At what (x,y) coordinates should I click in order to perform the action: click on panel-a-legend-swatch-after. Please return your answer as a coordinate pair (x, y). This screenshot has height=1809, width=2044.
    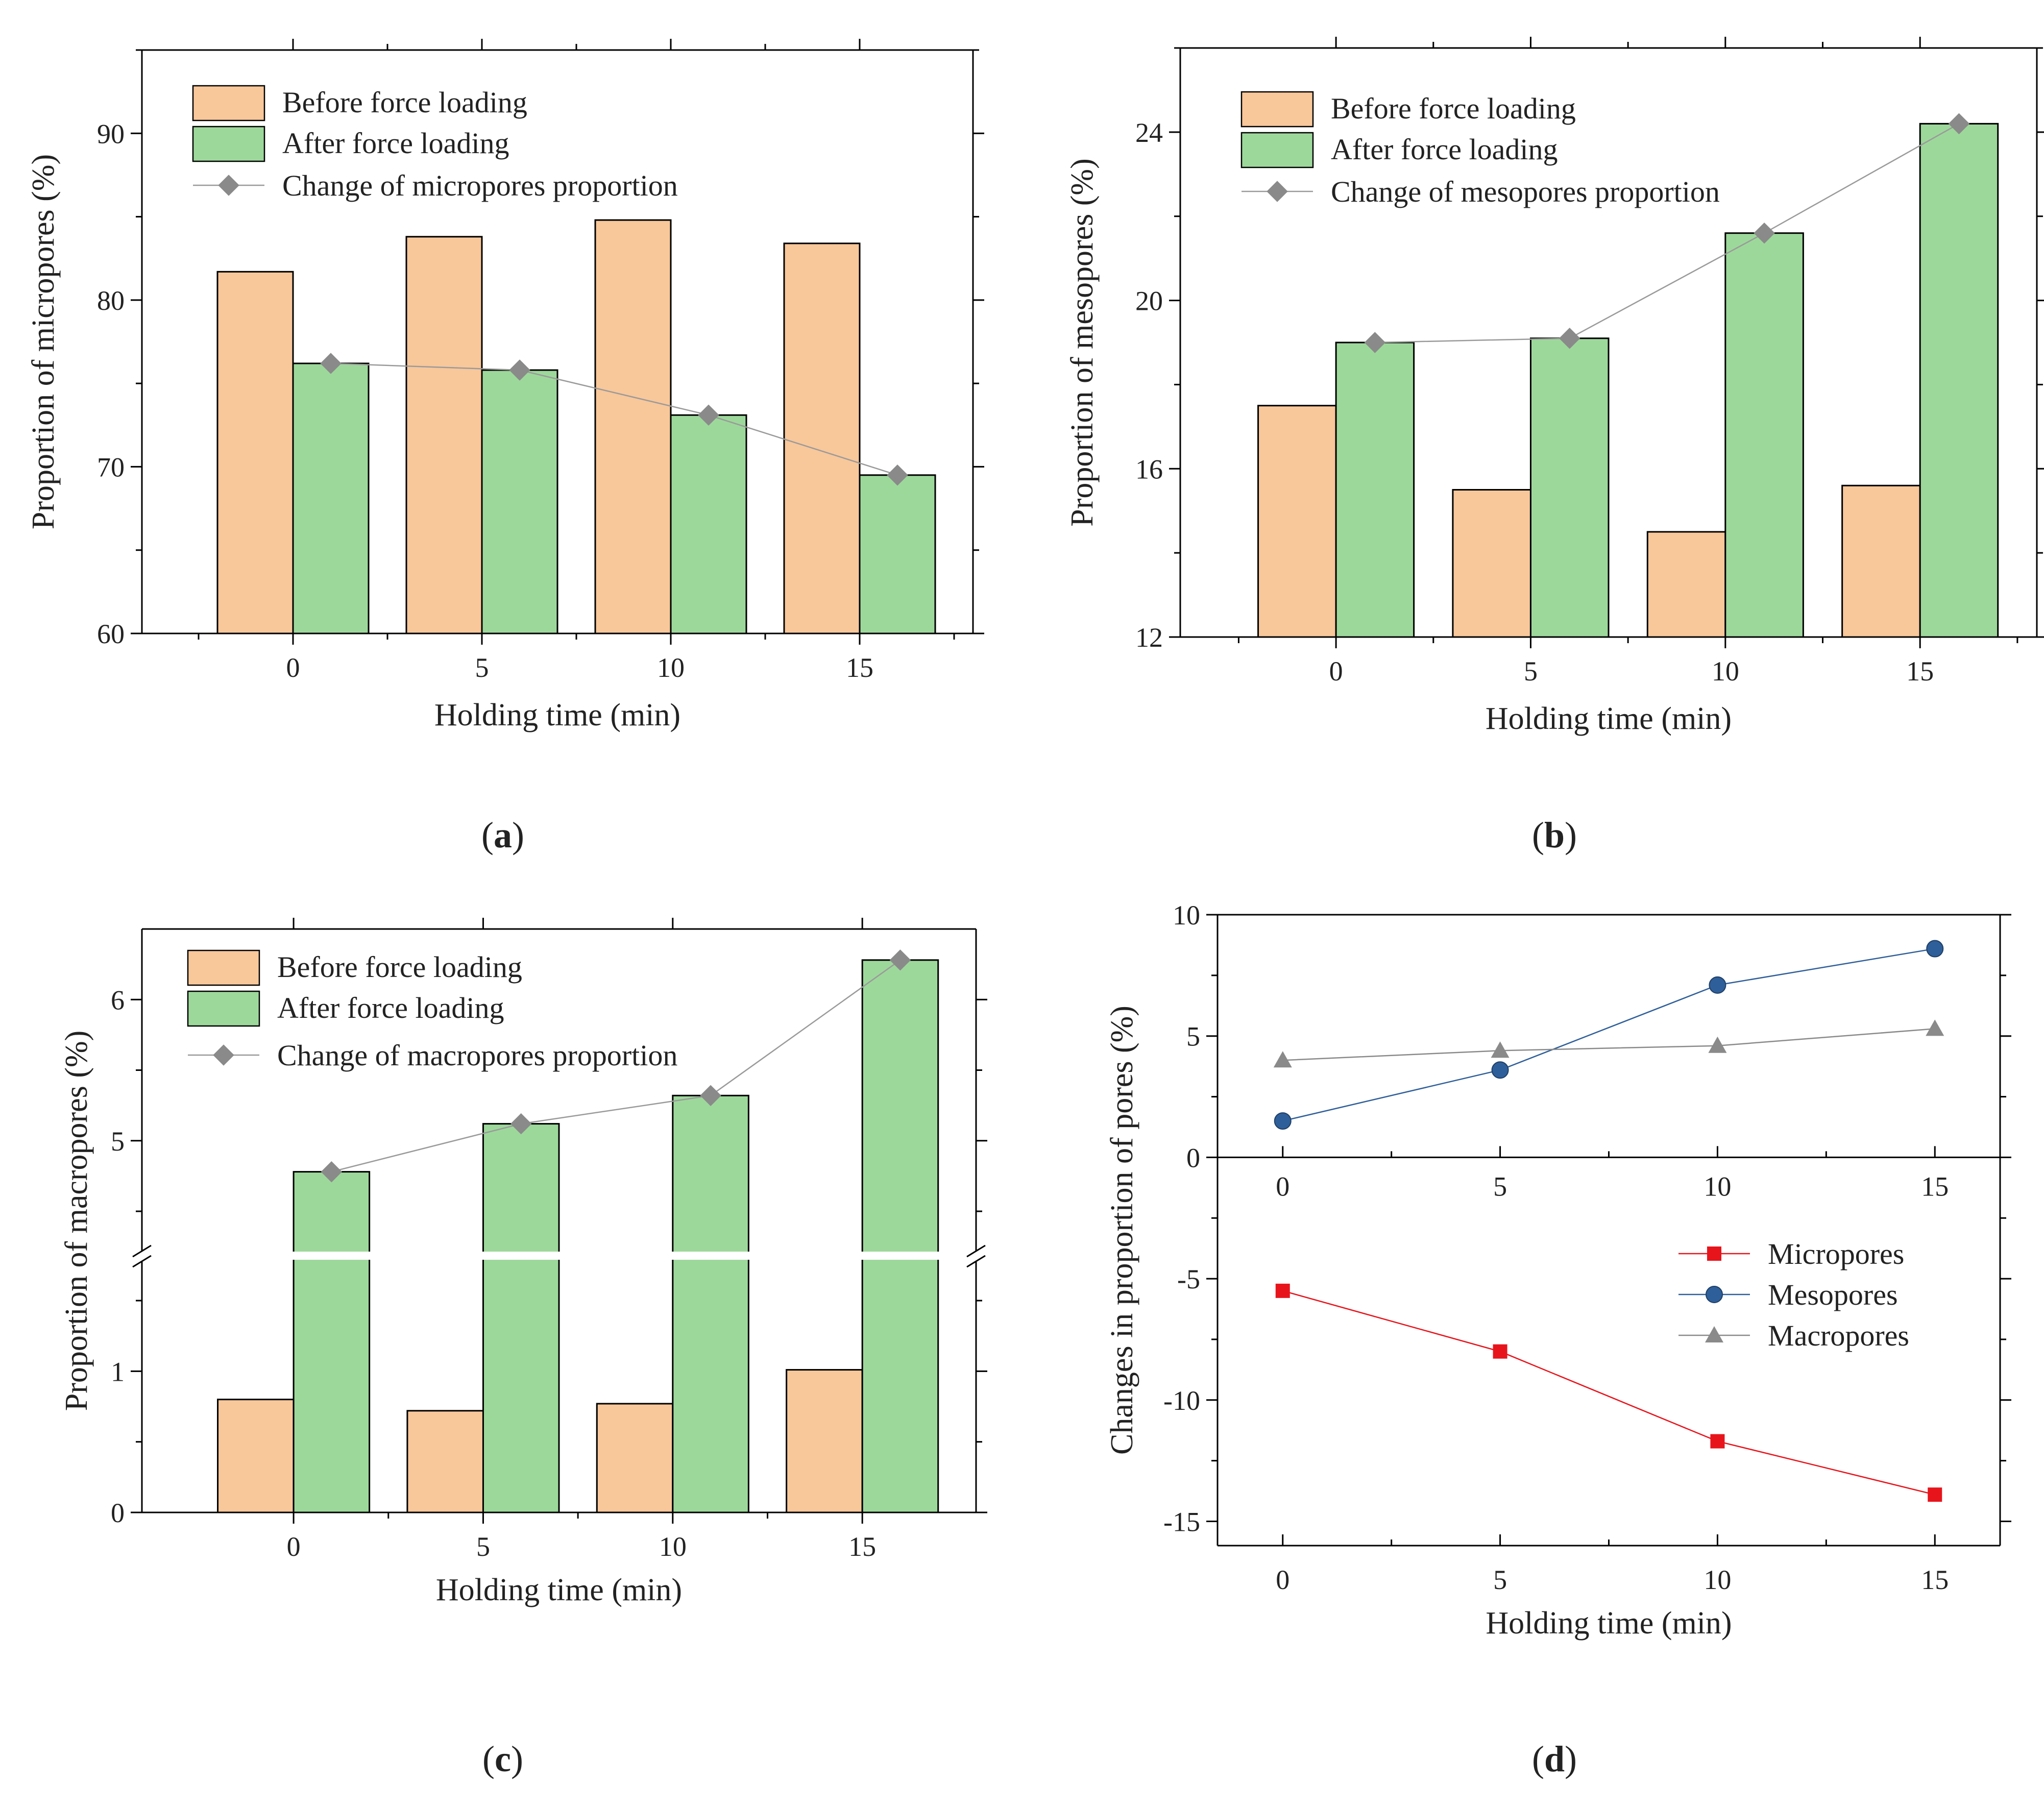
    Looking at the image, I should click on (228, 144).